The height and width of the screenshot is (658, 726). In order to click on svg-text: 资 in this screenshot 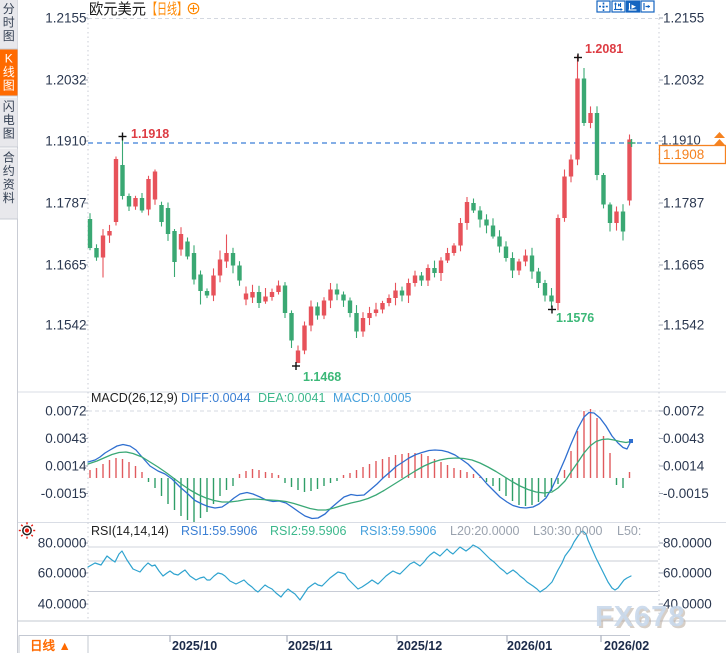, I will do `click(9, 185)`.